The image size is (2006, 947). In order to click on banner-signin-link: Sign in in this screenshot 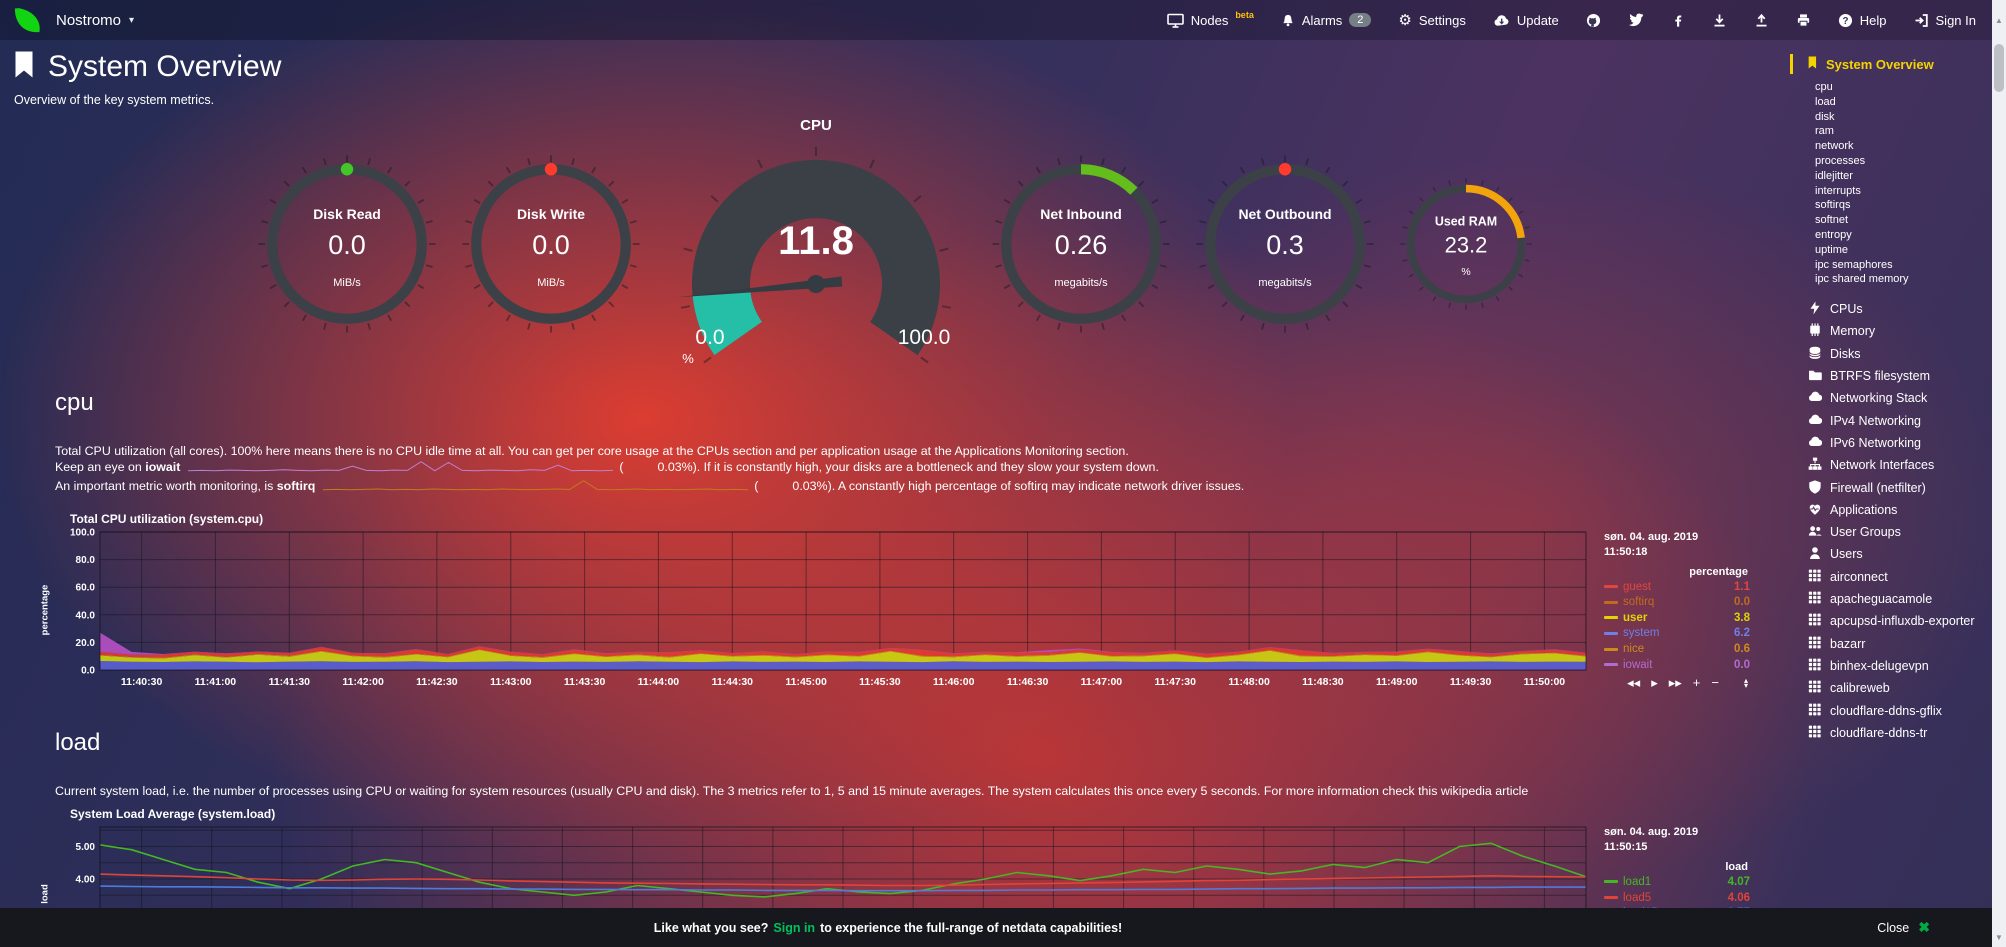, I will do `click(794, 927)`.